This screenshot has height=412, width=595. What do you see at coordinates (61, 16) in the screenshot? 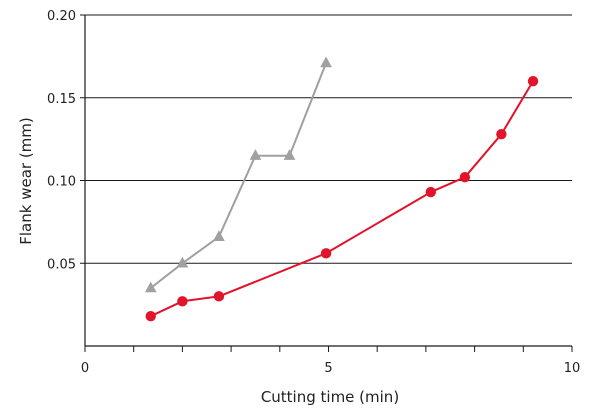
I see `y-tick-label: 0.20` at bounding box center [61, 16].